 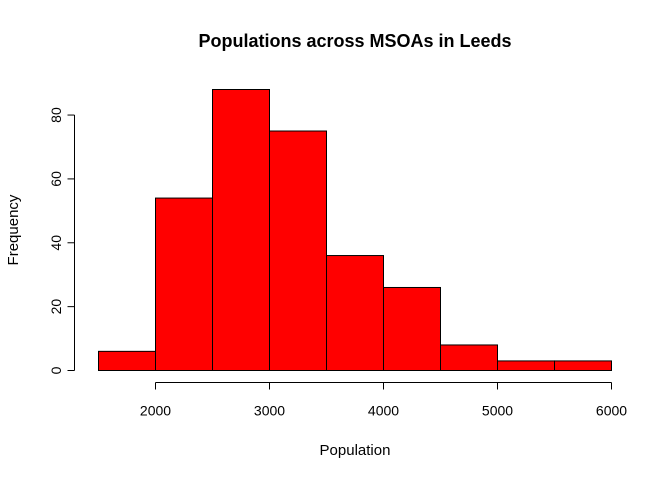 I want to click on y-tick-label: 60, so click(x=56, y=179).